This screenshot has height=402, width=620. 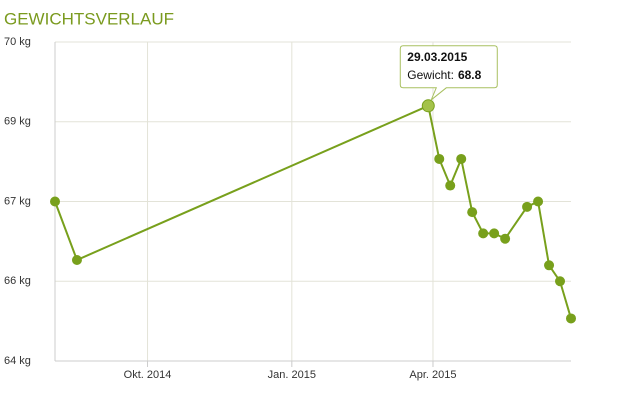 What do you see at coordinates (17, 42) in the screenshot?
I see `y-tick-label: 70 kg` at bounding box center [17, 42].